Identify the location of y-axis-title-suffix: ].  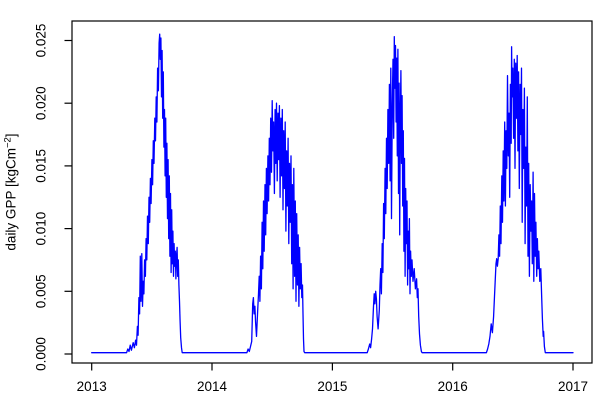
(11, 135).